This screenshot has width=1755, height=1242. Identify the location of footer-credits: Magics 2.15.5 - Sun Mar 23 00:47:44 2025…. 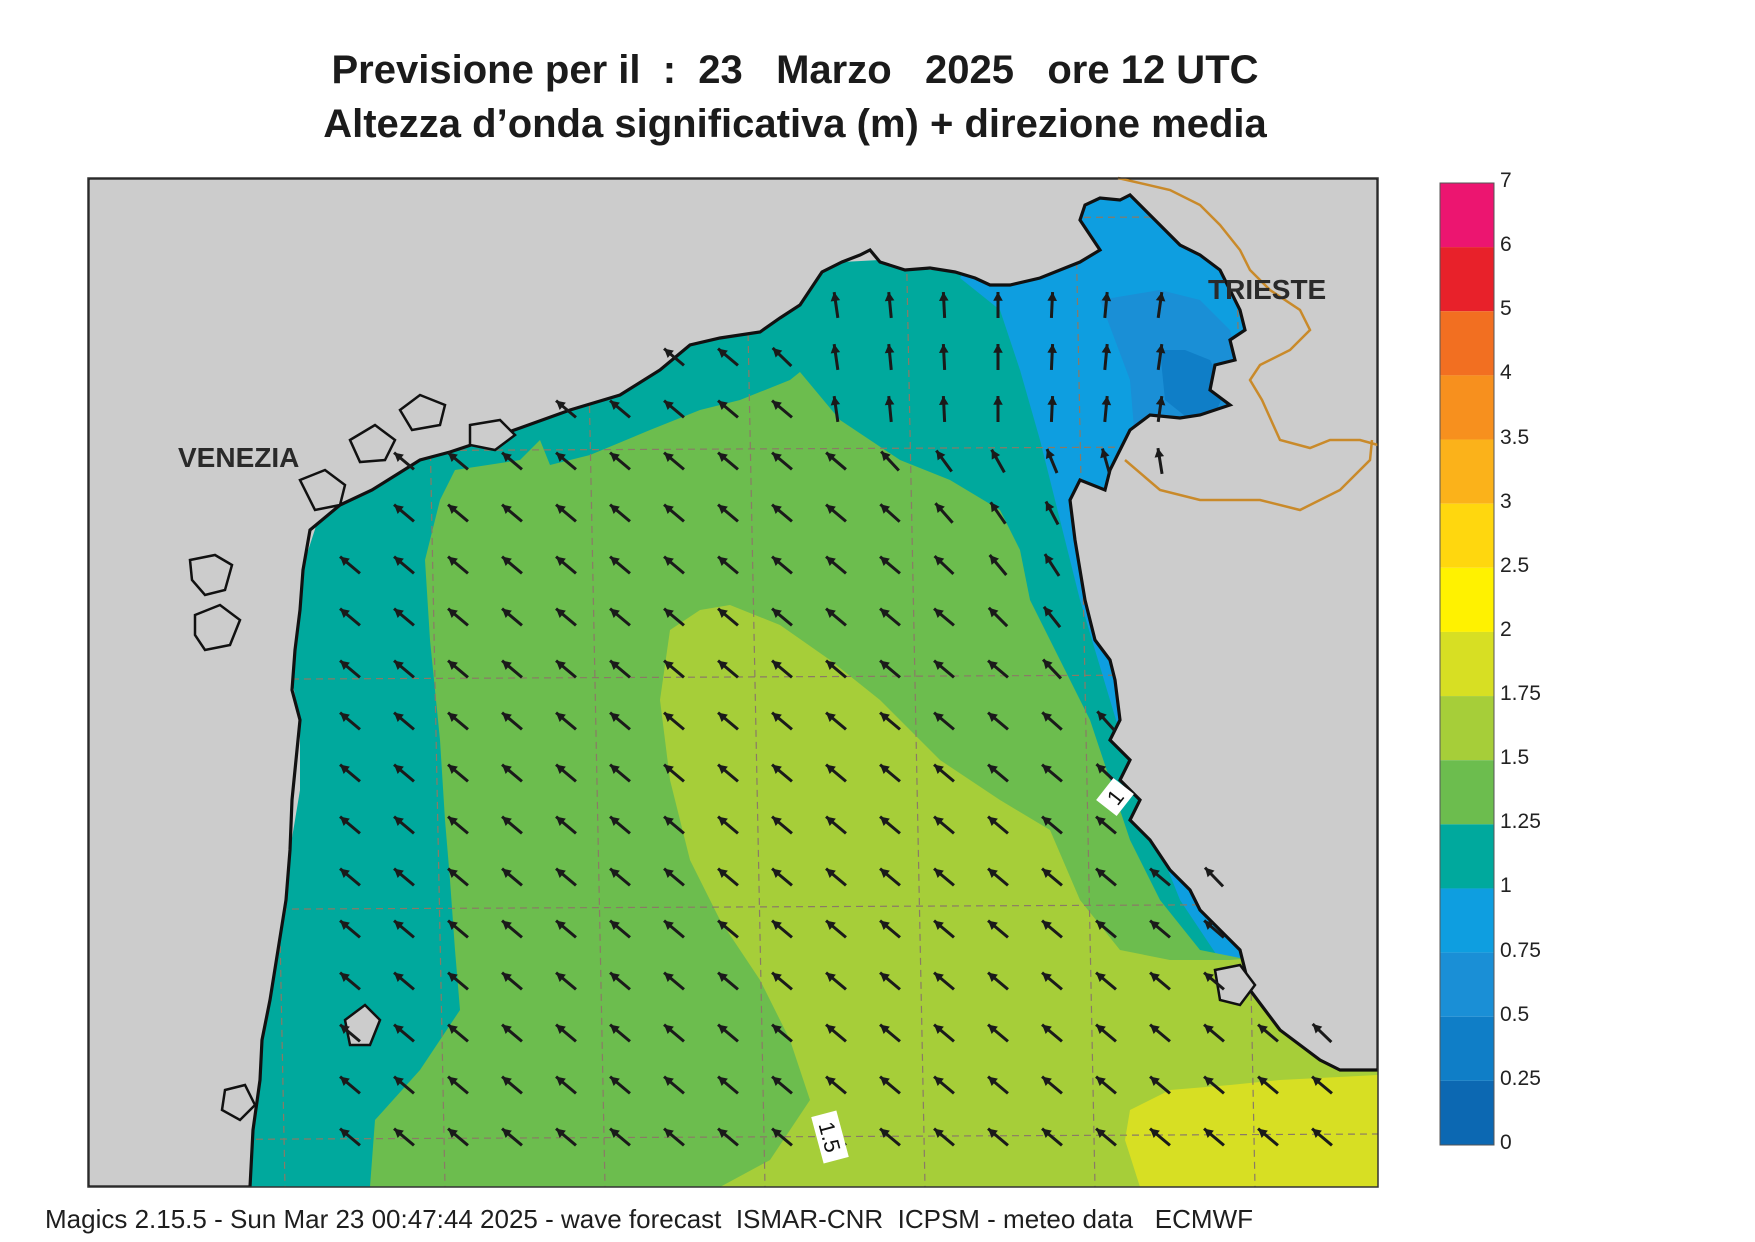
(649, 1219).